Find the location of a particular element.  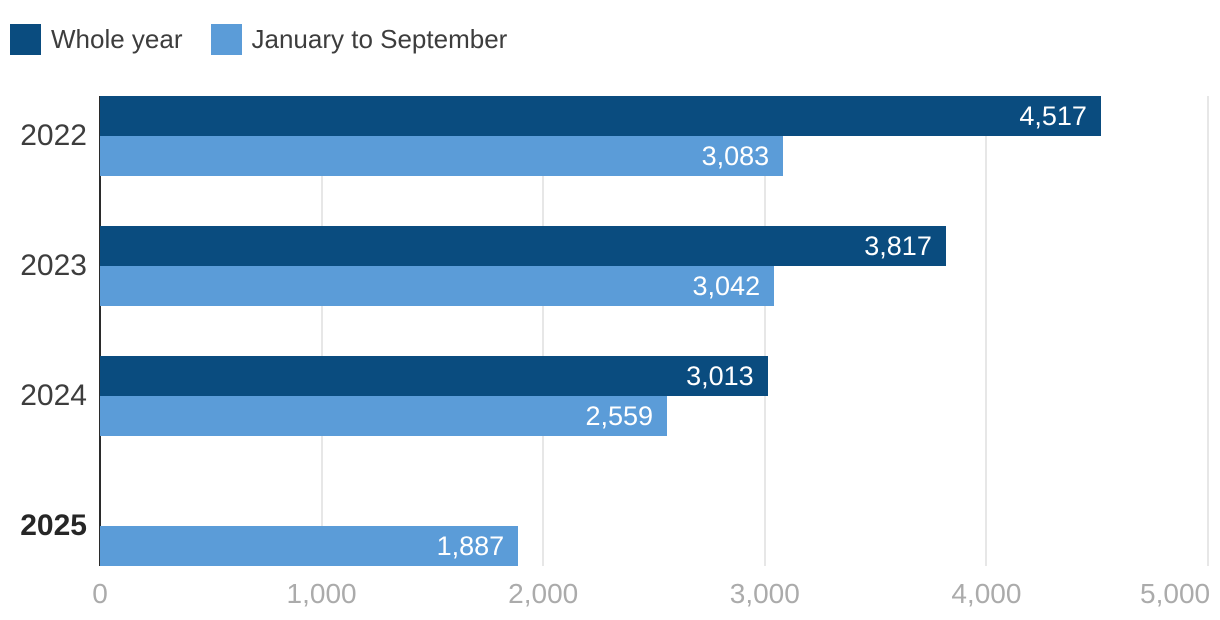

bar-group-2022: 2022 4,517 3,083 is located at coordinates (614, 136).